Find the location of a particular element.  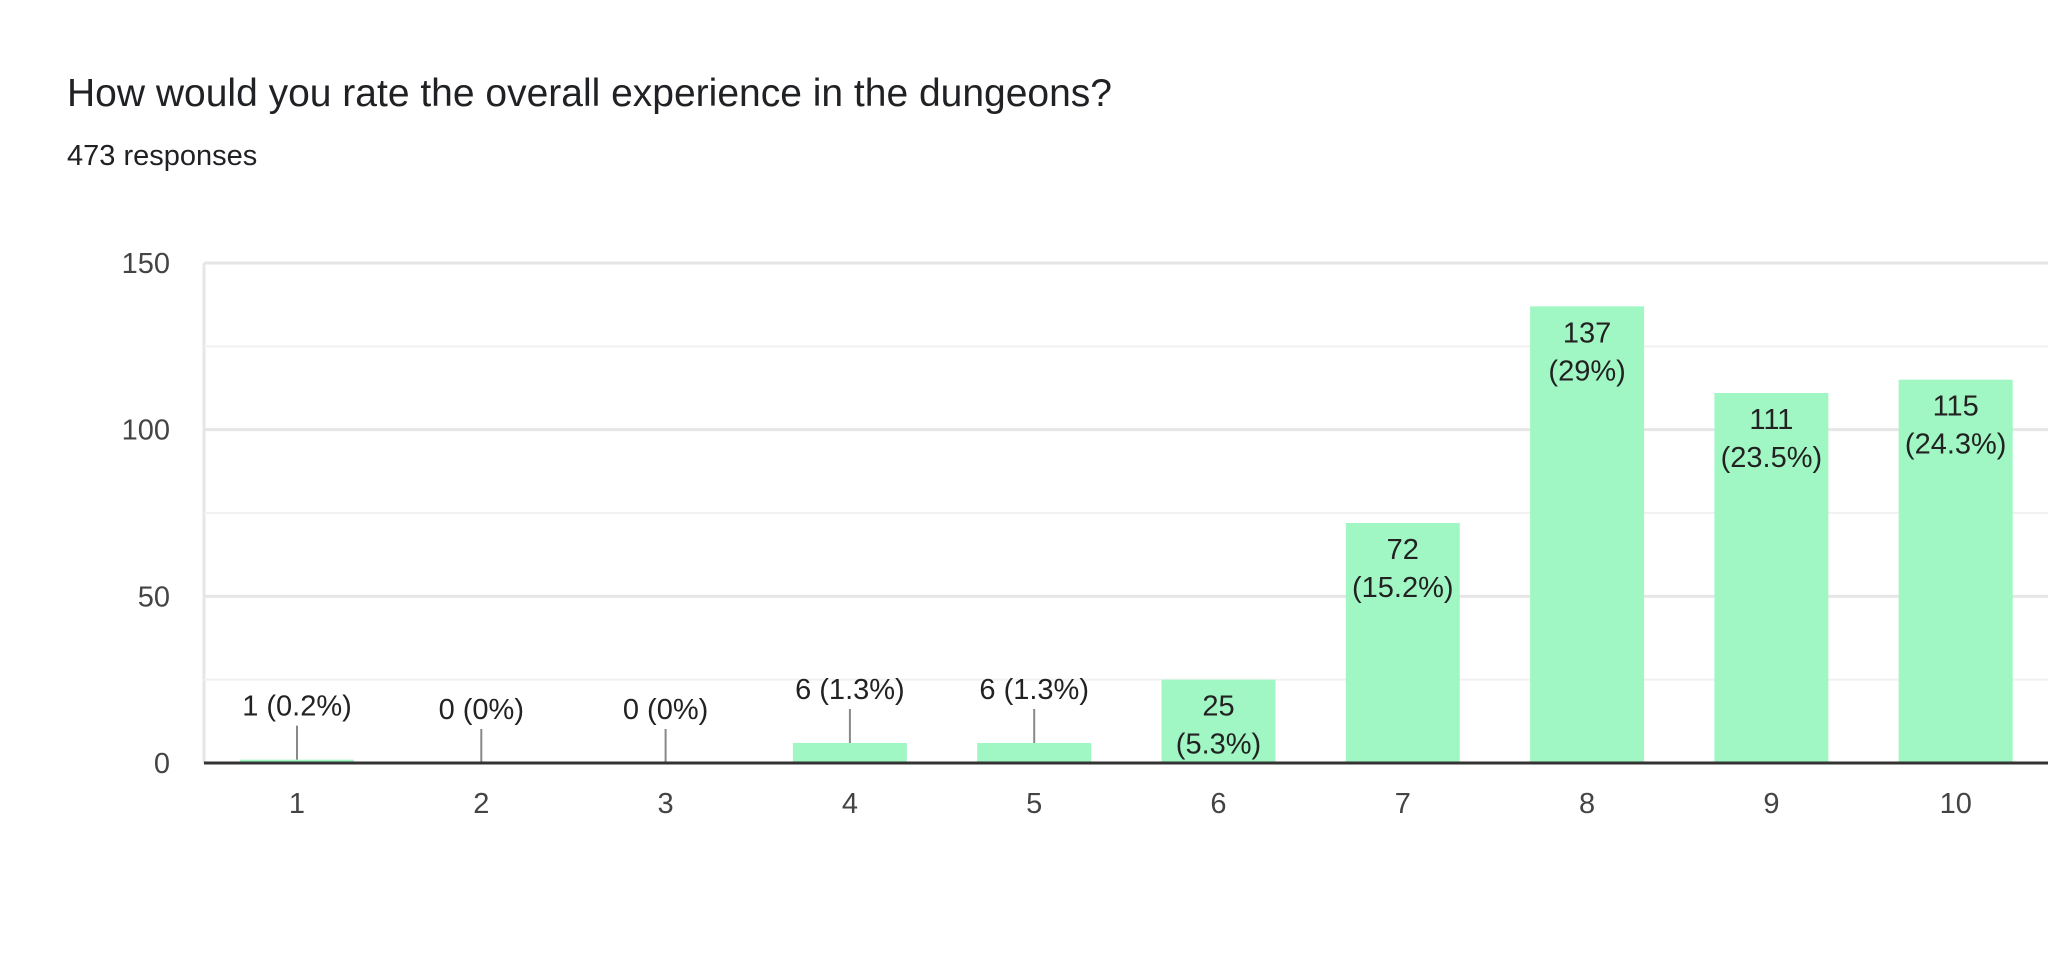

data-label: (15.2%) is located at coordinates (1403, 588).